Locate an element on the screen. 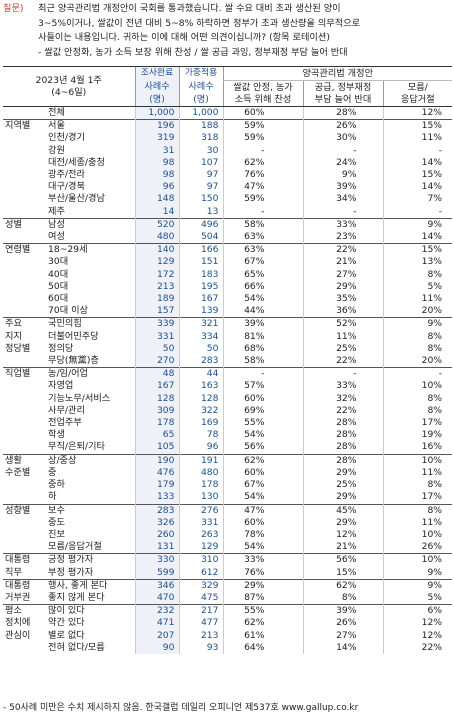 Image resolution: width=454 pixels, height=715 pixels. row-label: 서울 is located at coordinates (90, 126).